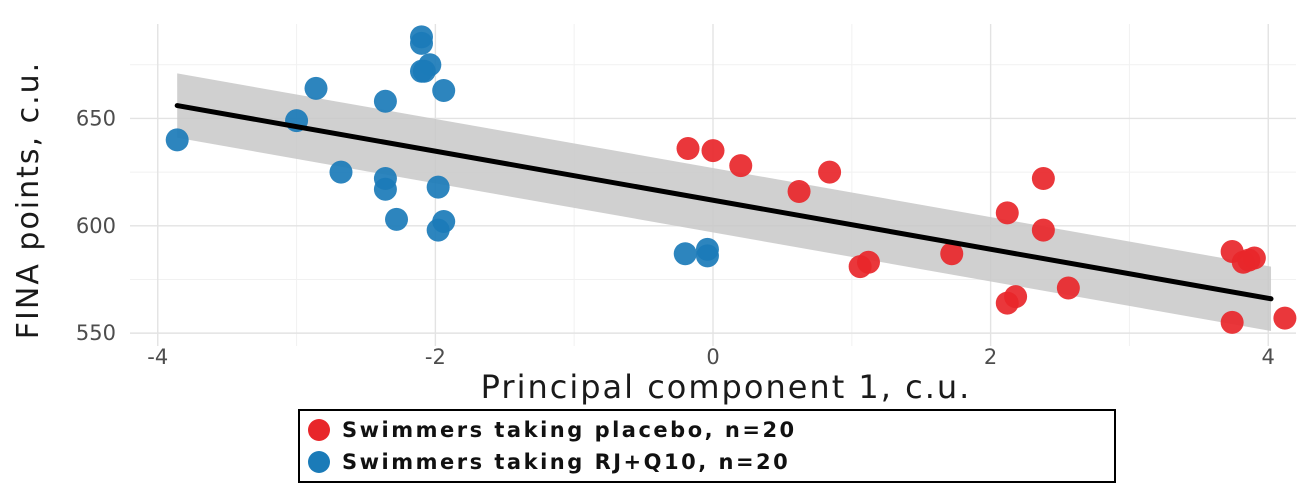 The image size is (1316, 495). I want to click on x-tick-label: -2, so click(435, 357).